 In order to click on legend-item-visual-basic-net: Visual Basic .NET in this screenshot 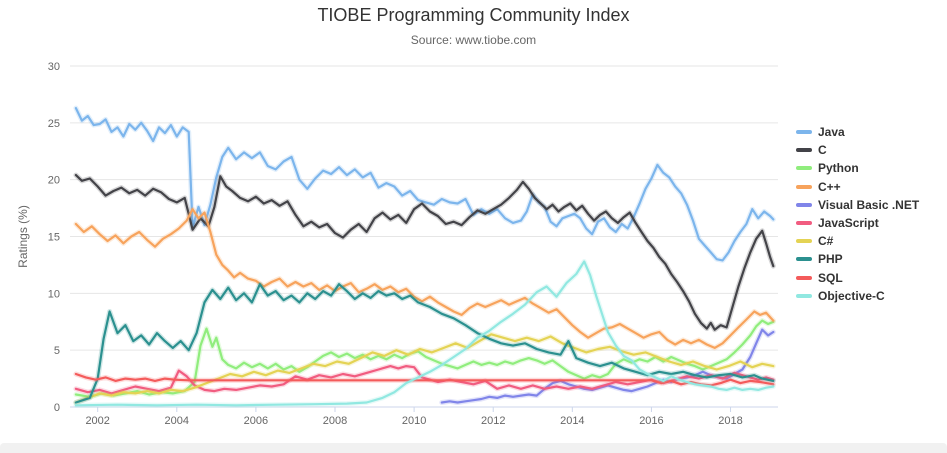, I will do `click(857, 205)`.